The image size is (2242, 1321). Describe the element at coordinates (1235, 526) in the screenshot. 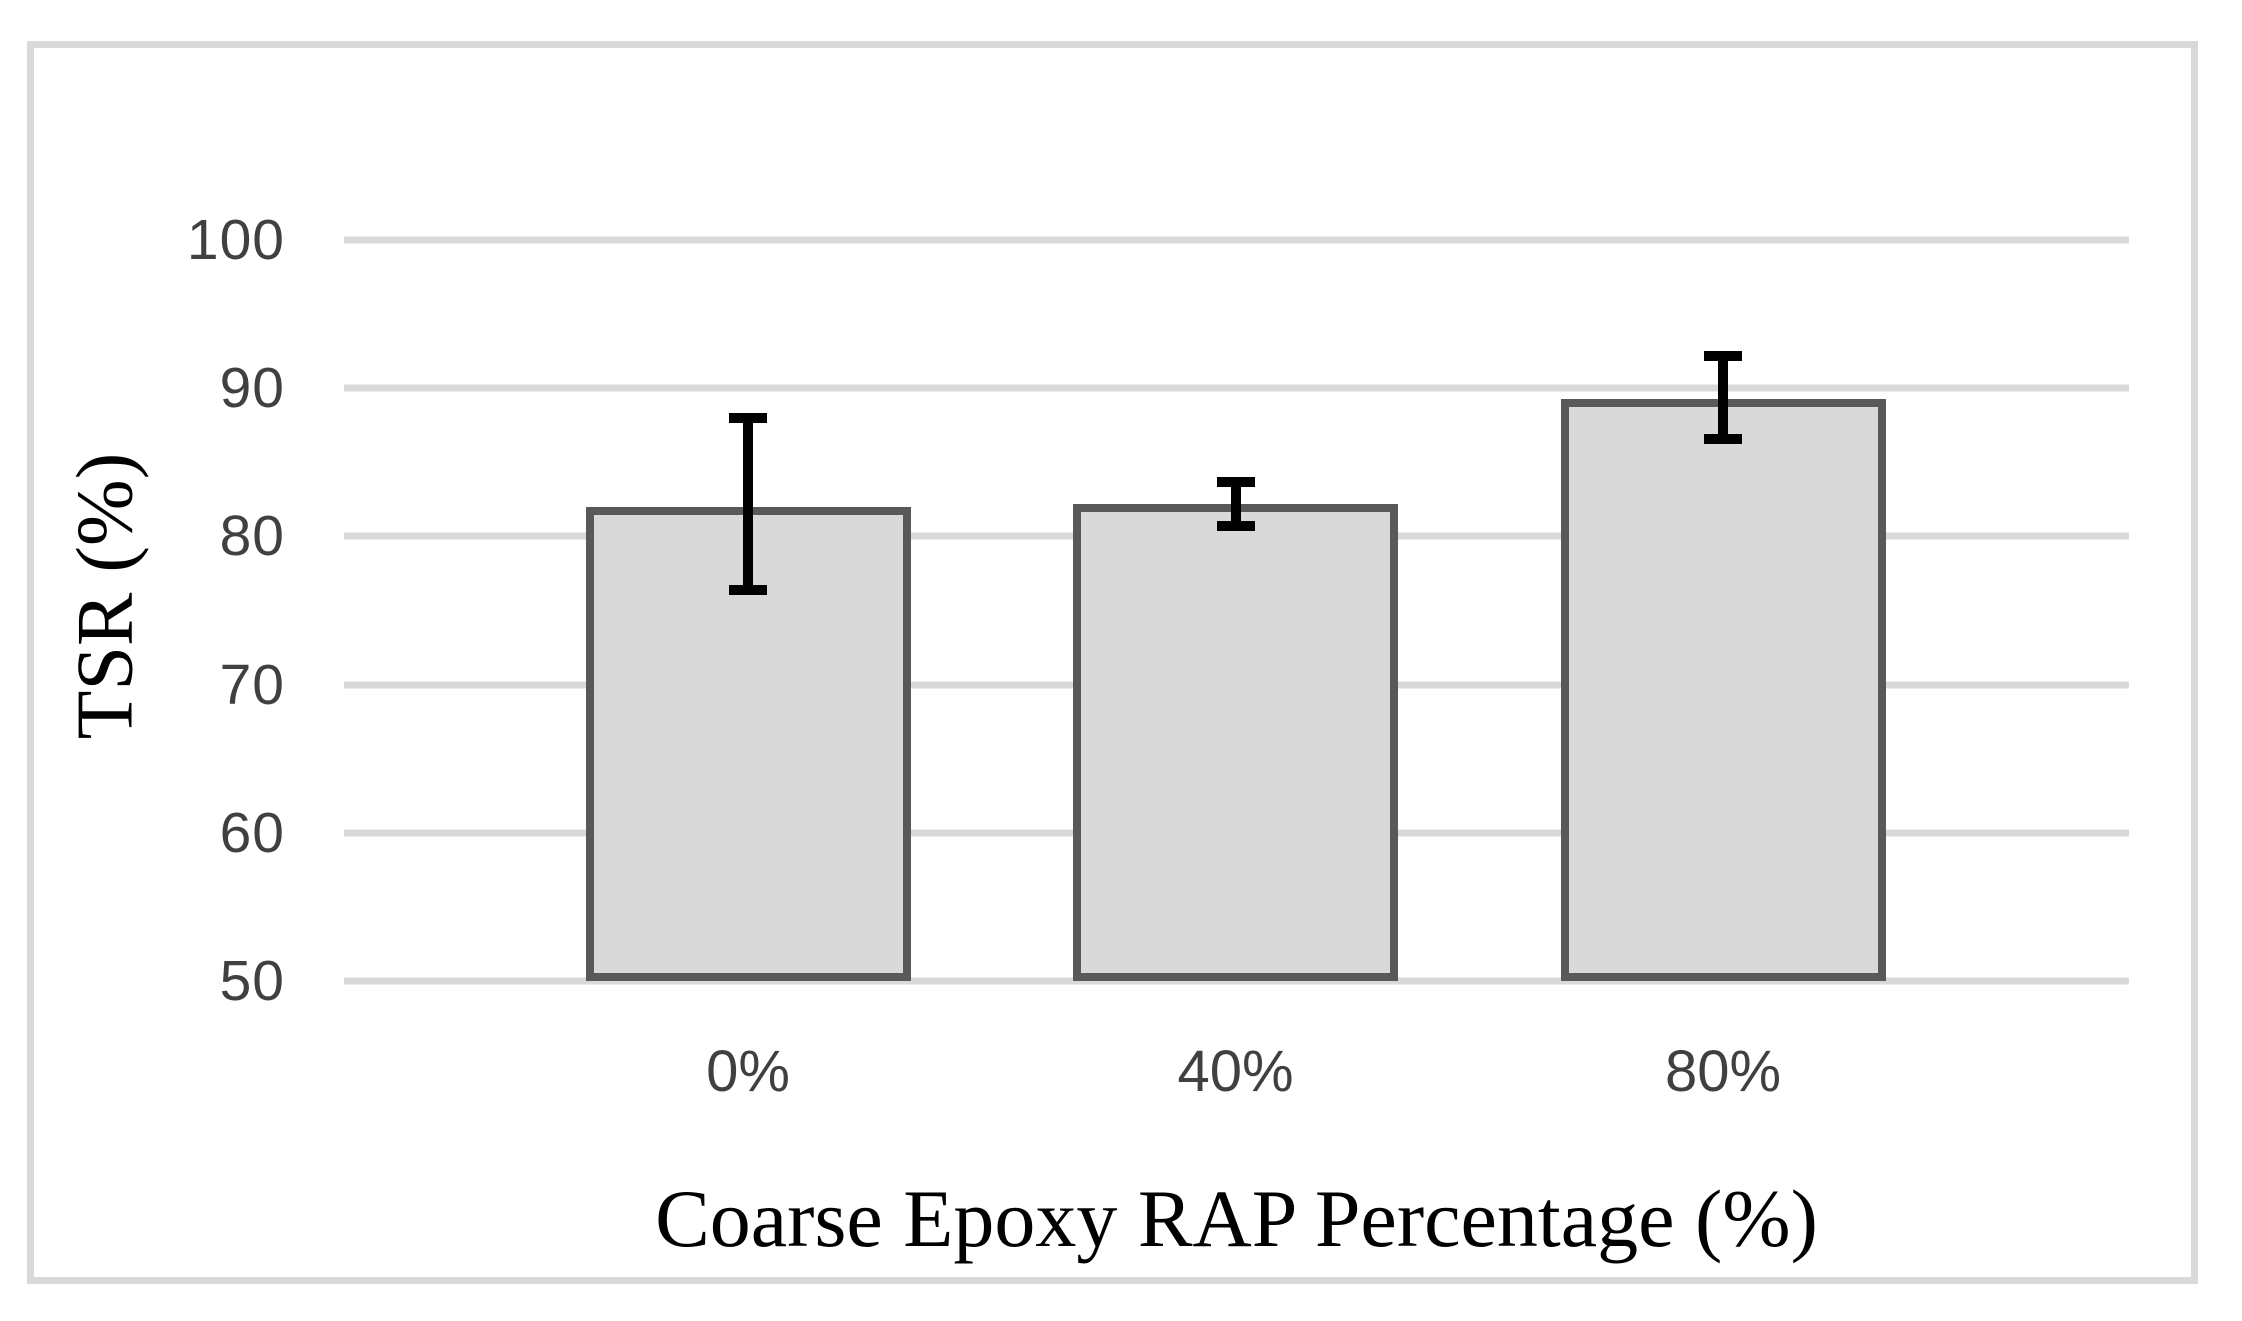

I see `error-bar-cap-low-40%` at that location.